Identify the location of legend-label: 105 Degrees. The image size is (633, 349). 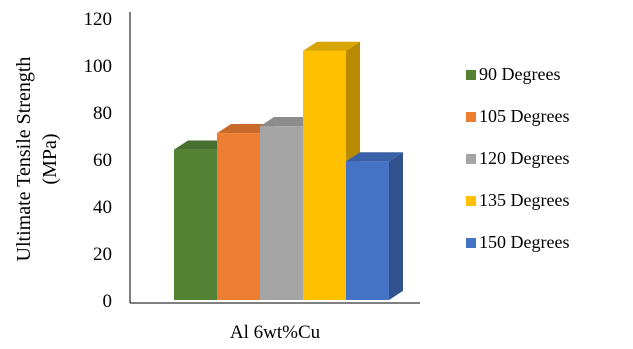
(524, 116).